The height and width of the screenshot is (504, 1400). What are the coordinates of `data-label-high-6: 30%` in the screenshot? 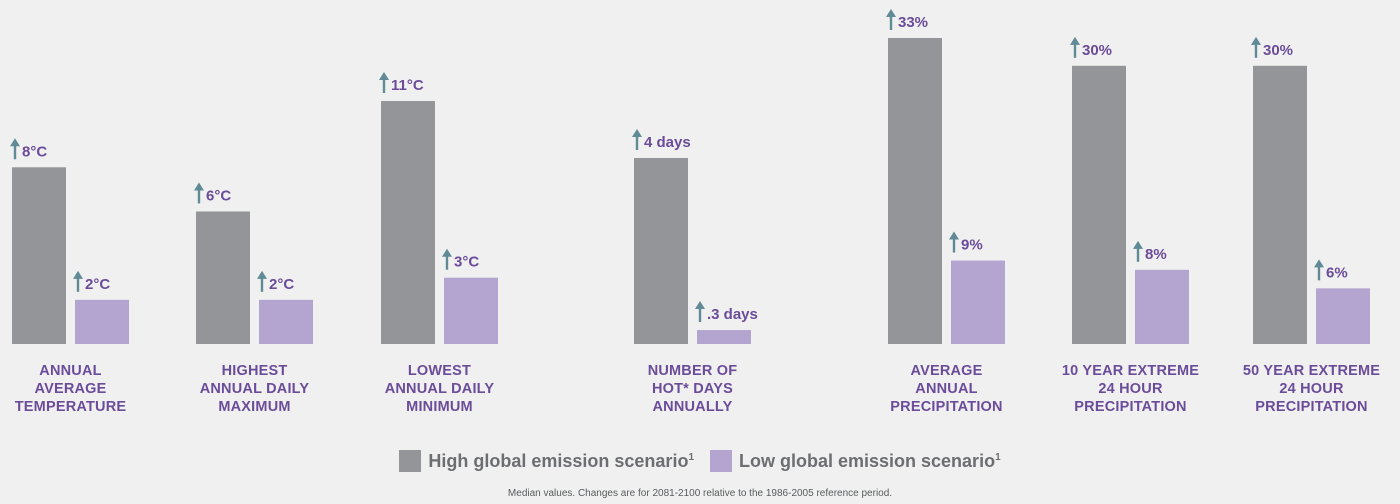 It's located at (1278, 50).